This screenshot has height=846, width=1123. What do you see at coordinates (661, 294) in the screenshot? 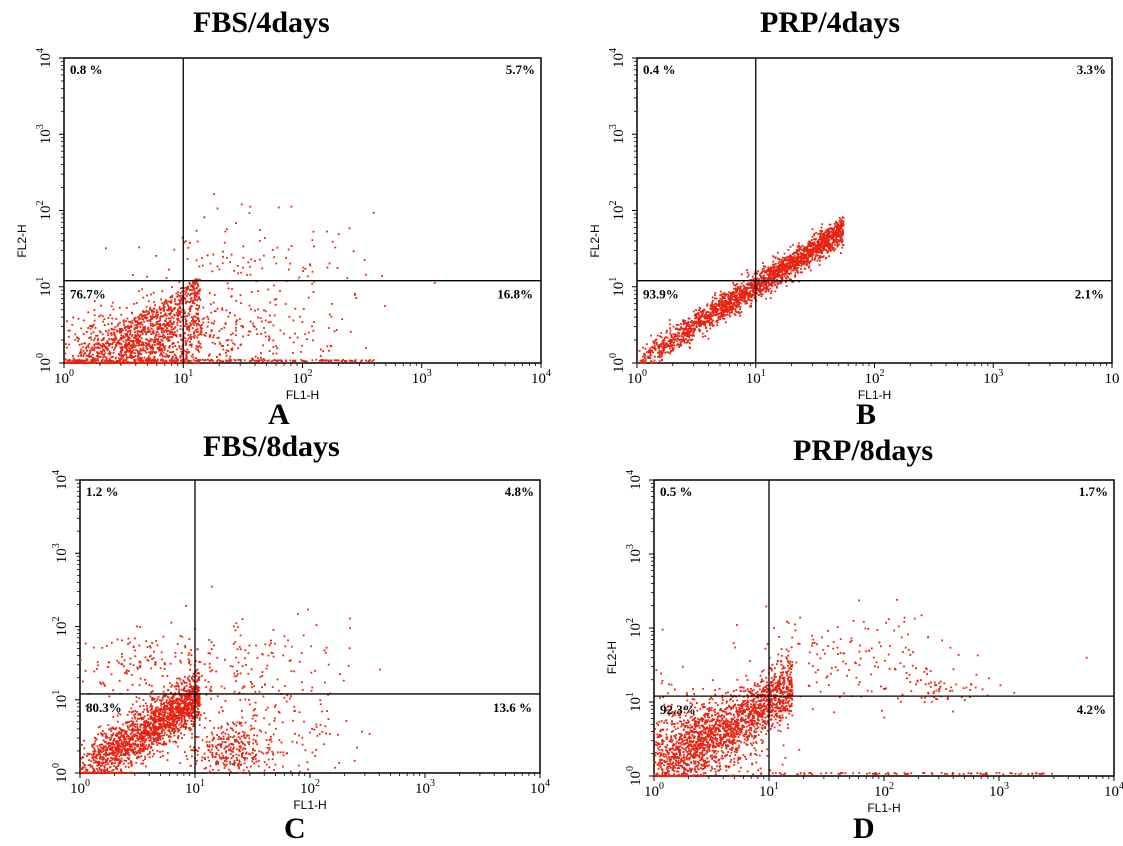
I see `panel-b-quadrant-lower-left-label: 93.9%` at bounding box center [661, 294].